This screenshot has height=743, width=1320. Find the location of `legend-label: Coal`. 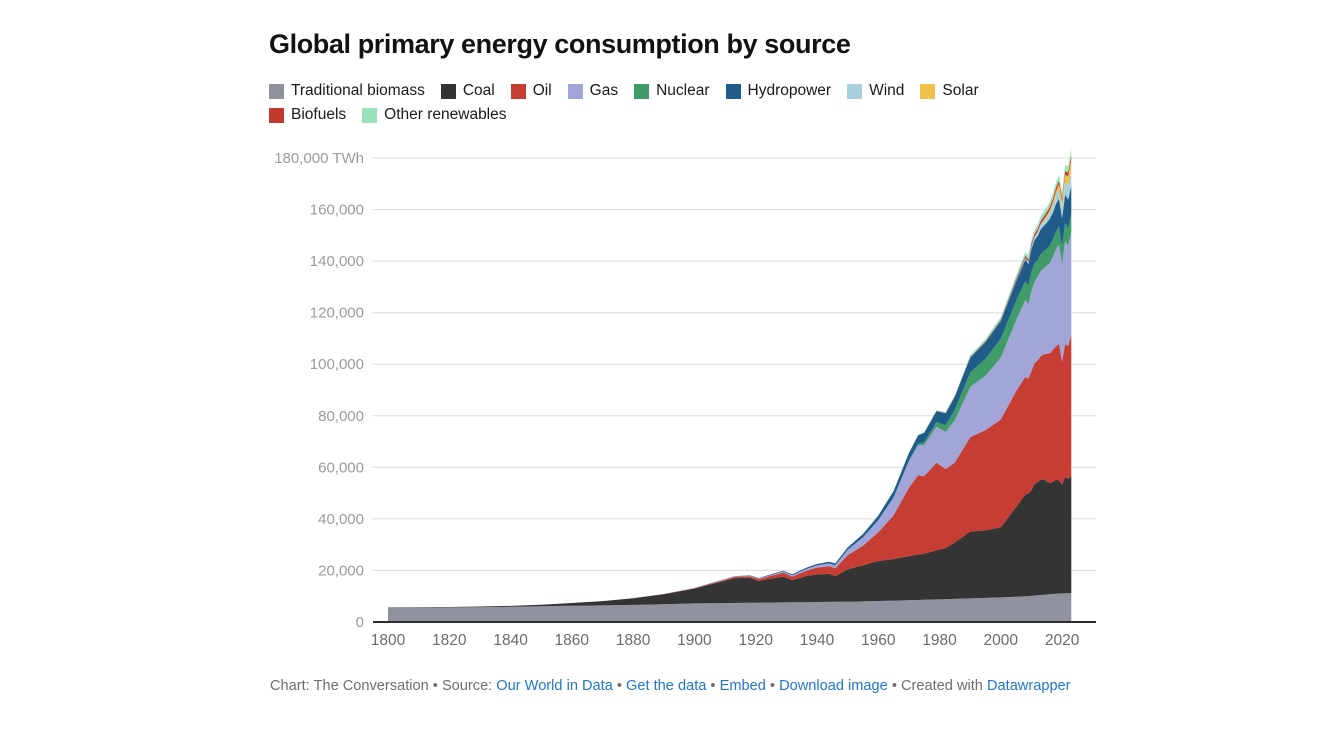

legend-label: Coal is located at coordinates (478, 90).